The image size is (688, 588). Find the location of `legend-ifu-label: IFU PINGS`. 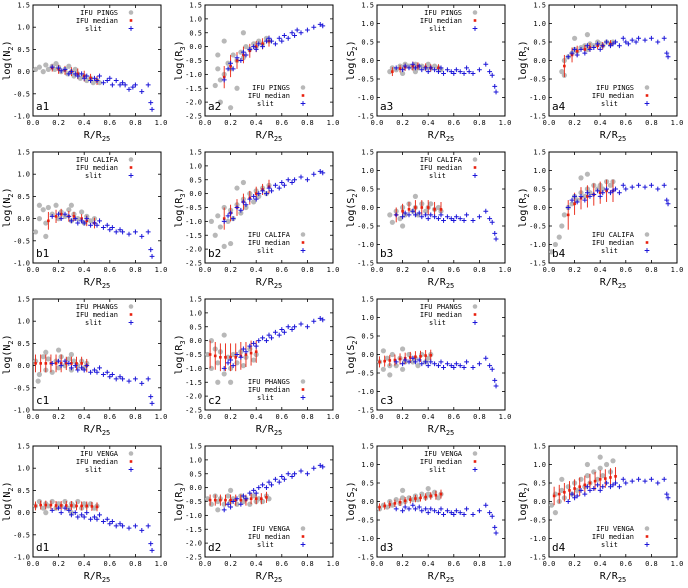

legend-ifu-label: IFU PINGS is located at coordinates (271, 88).